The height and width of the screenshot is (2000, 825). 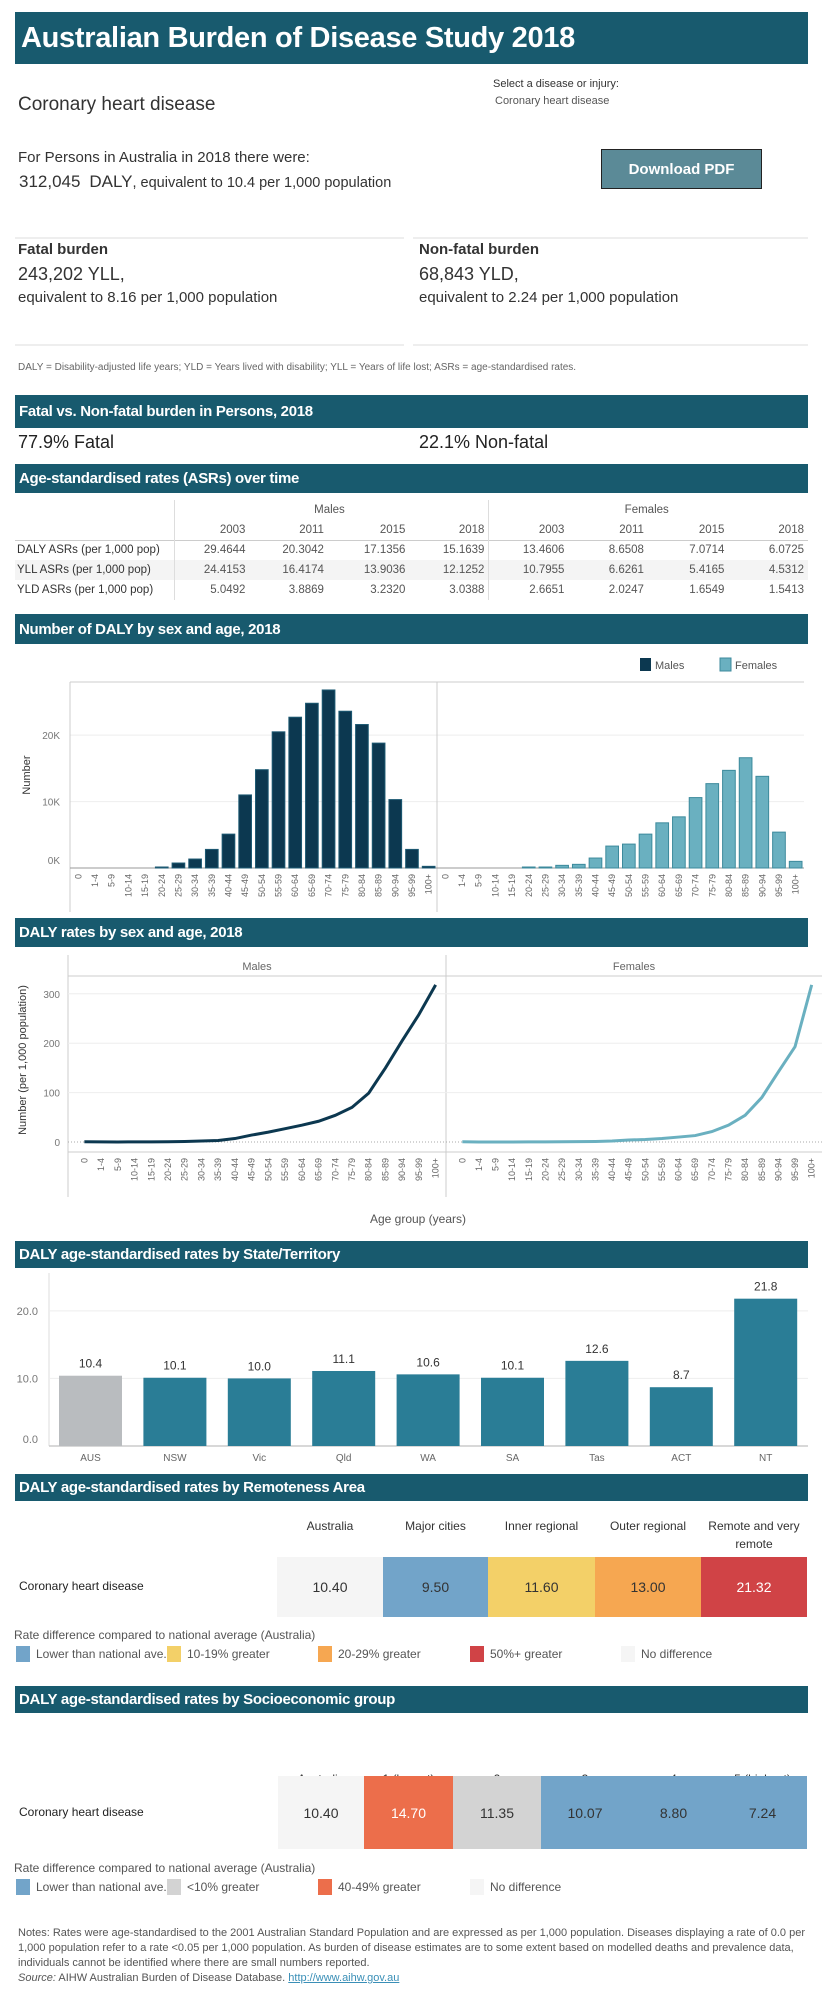 I want to click on x-tick-label: 1-4, so click(x=479, y=1164).